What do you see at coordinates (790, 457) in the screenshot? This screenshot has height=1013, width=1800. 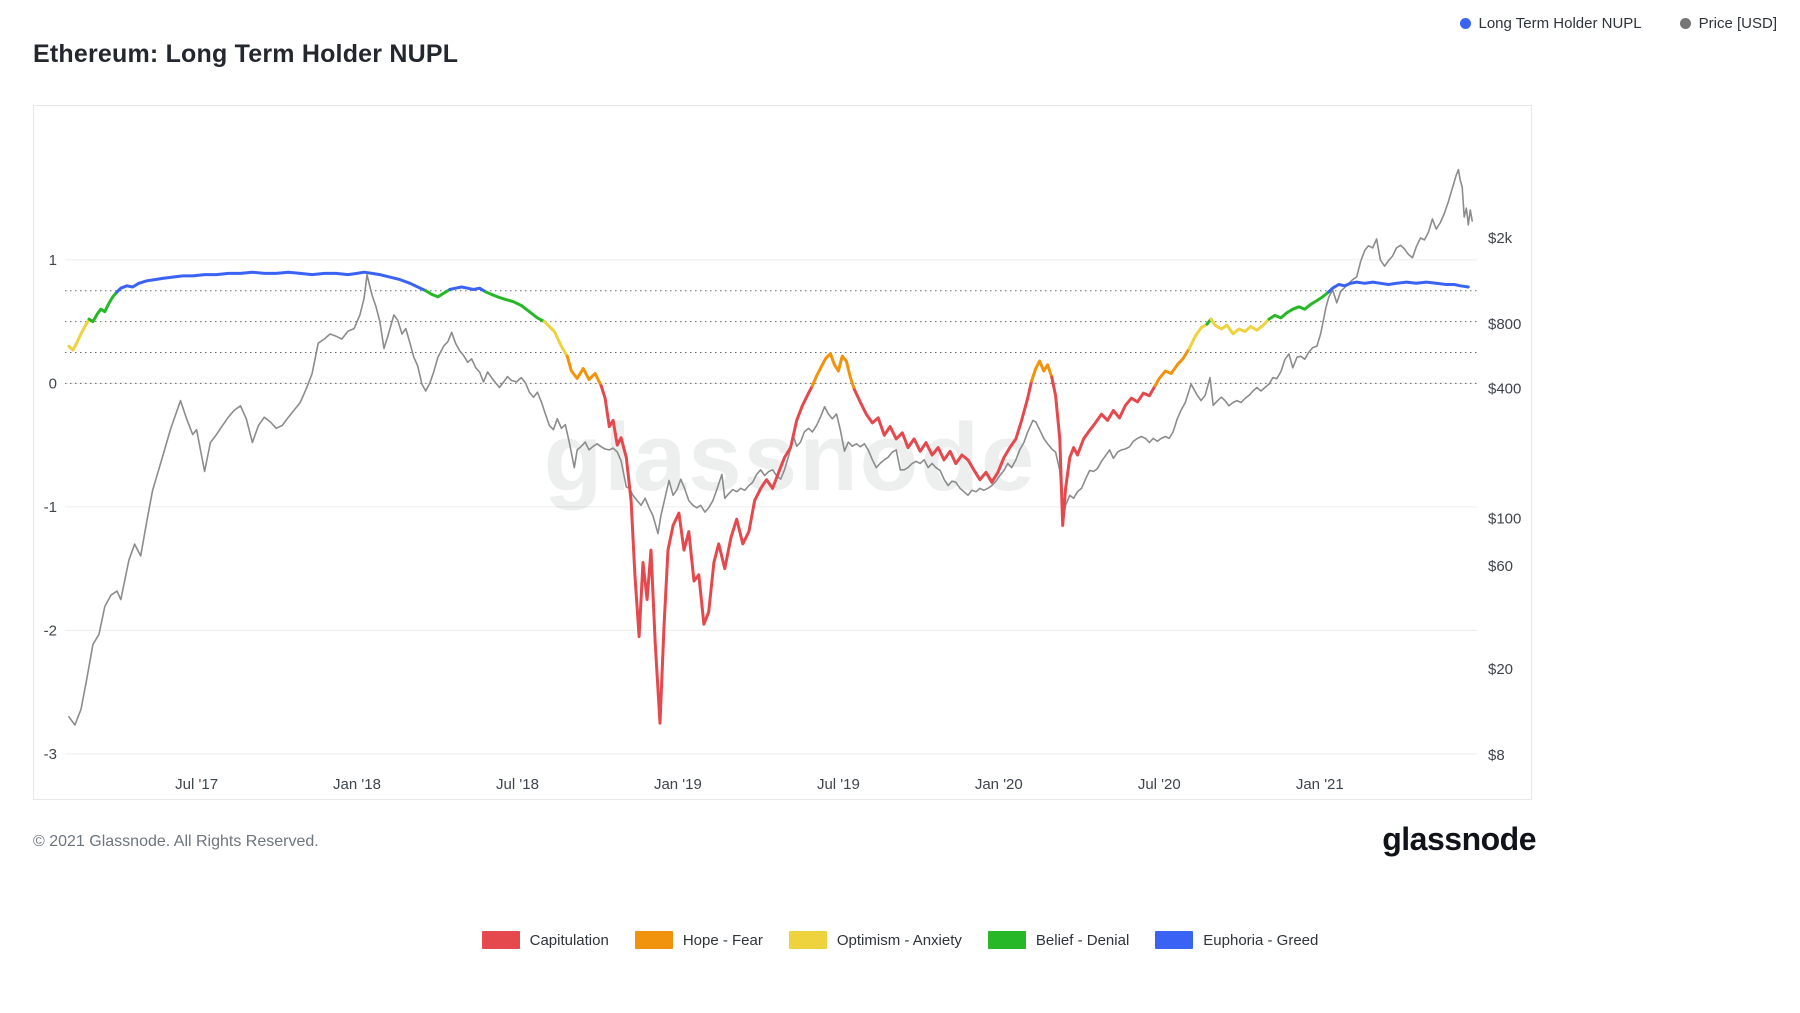 I see `glassnode-watermark: glassnode` at bounding box center [790, 457].